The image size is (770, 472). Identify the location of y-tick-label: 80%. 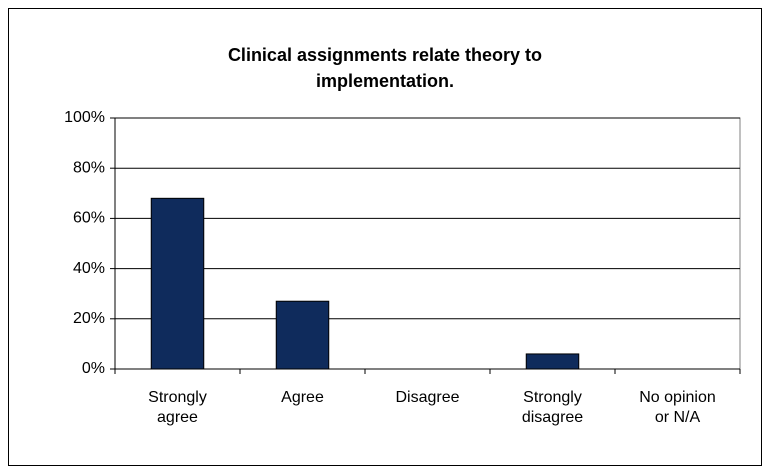
(89, 167).